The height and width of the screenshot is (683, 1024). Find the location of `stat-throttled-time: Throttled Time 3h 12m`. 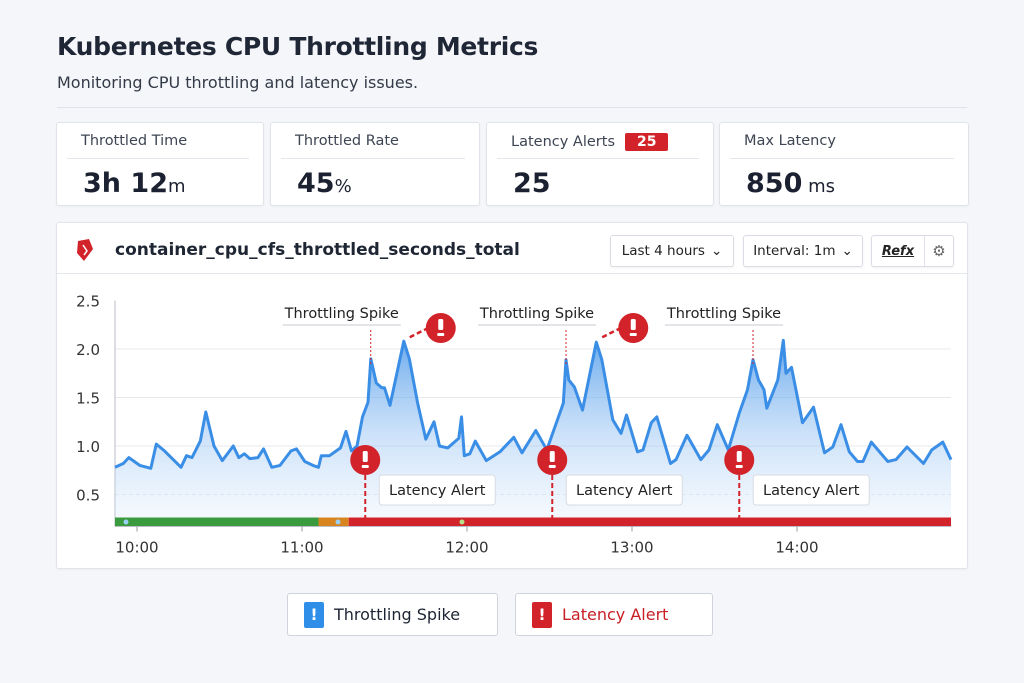

stat-throttled-time: Throttled Time 3h 12m is located at coordinates (160, 164).